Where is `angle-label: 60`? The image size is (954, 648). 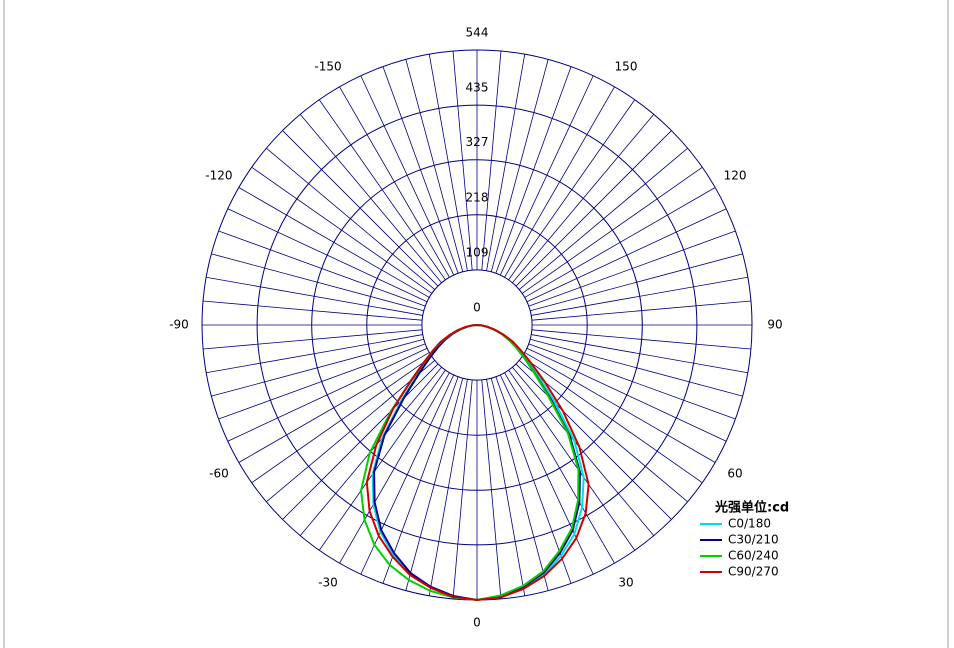
angle-label: 60 is located at coordinates (734, 474).